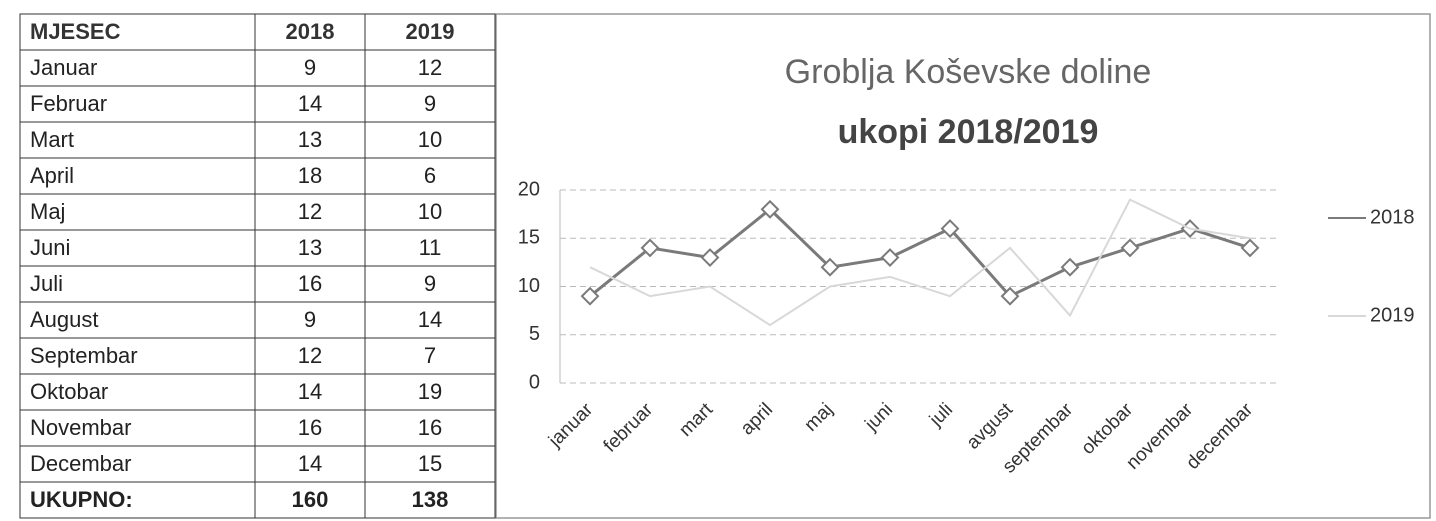  What do you see at coordinates (529, 286) in the screenshot?
I see `y-tick-label: 10` at bounding box center [529, 286].